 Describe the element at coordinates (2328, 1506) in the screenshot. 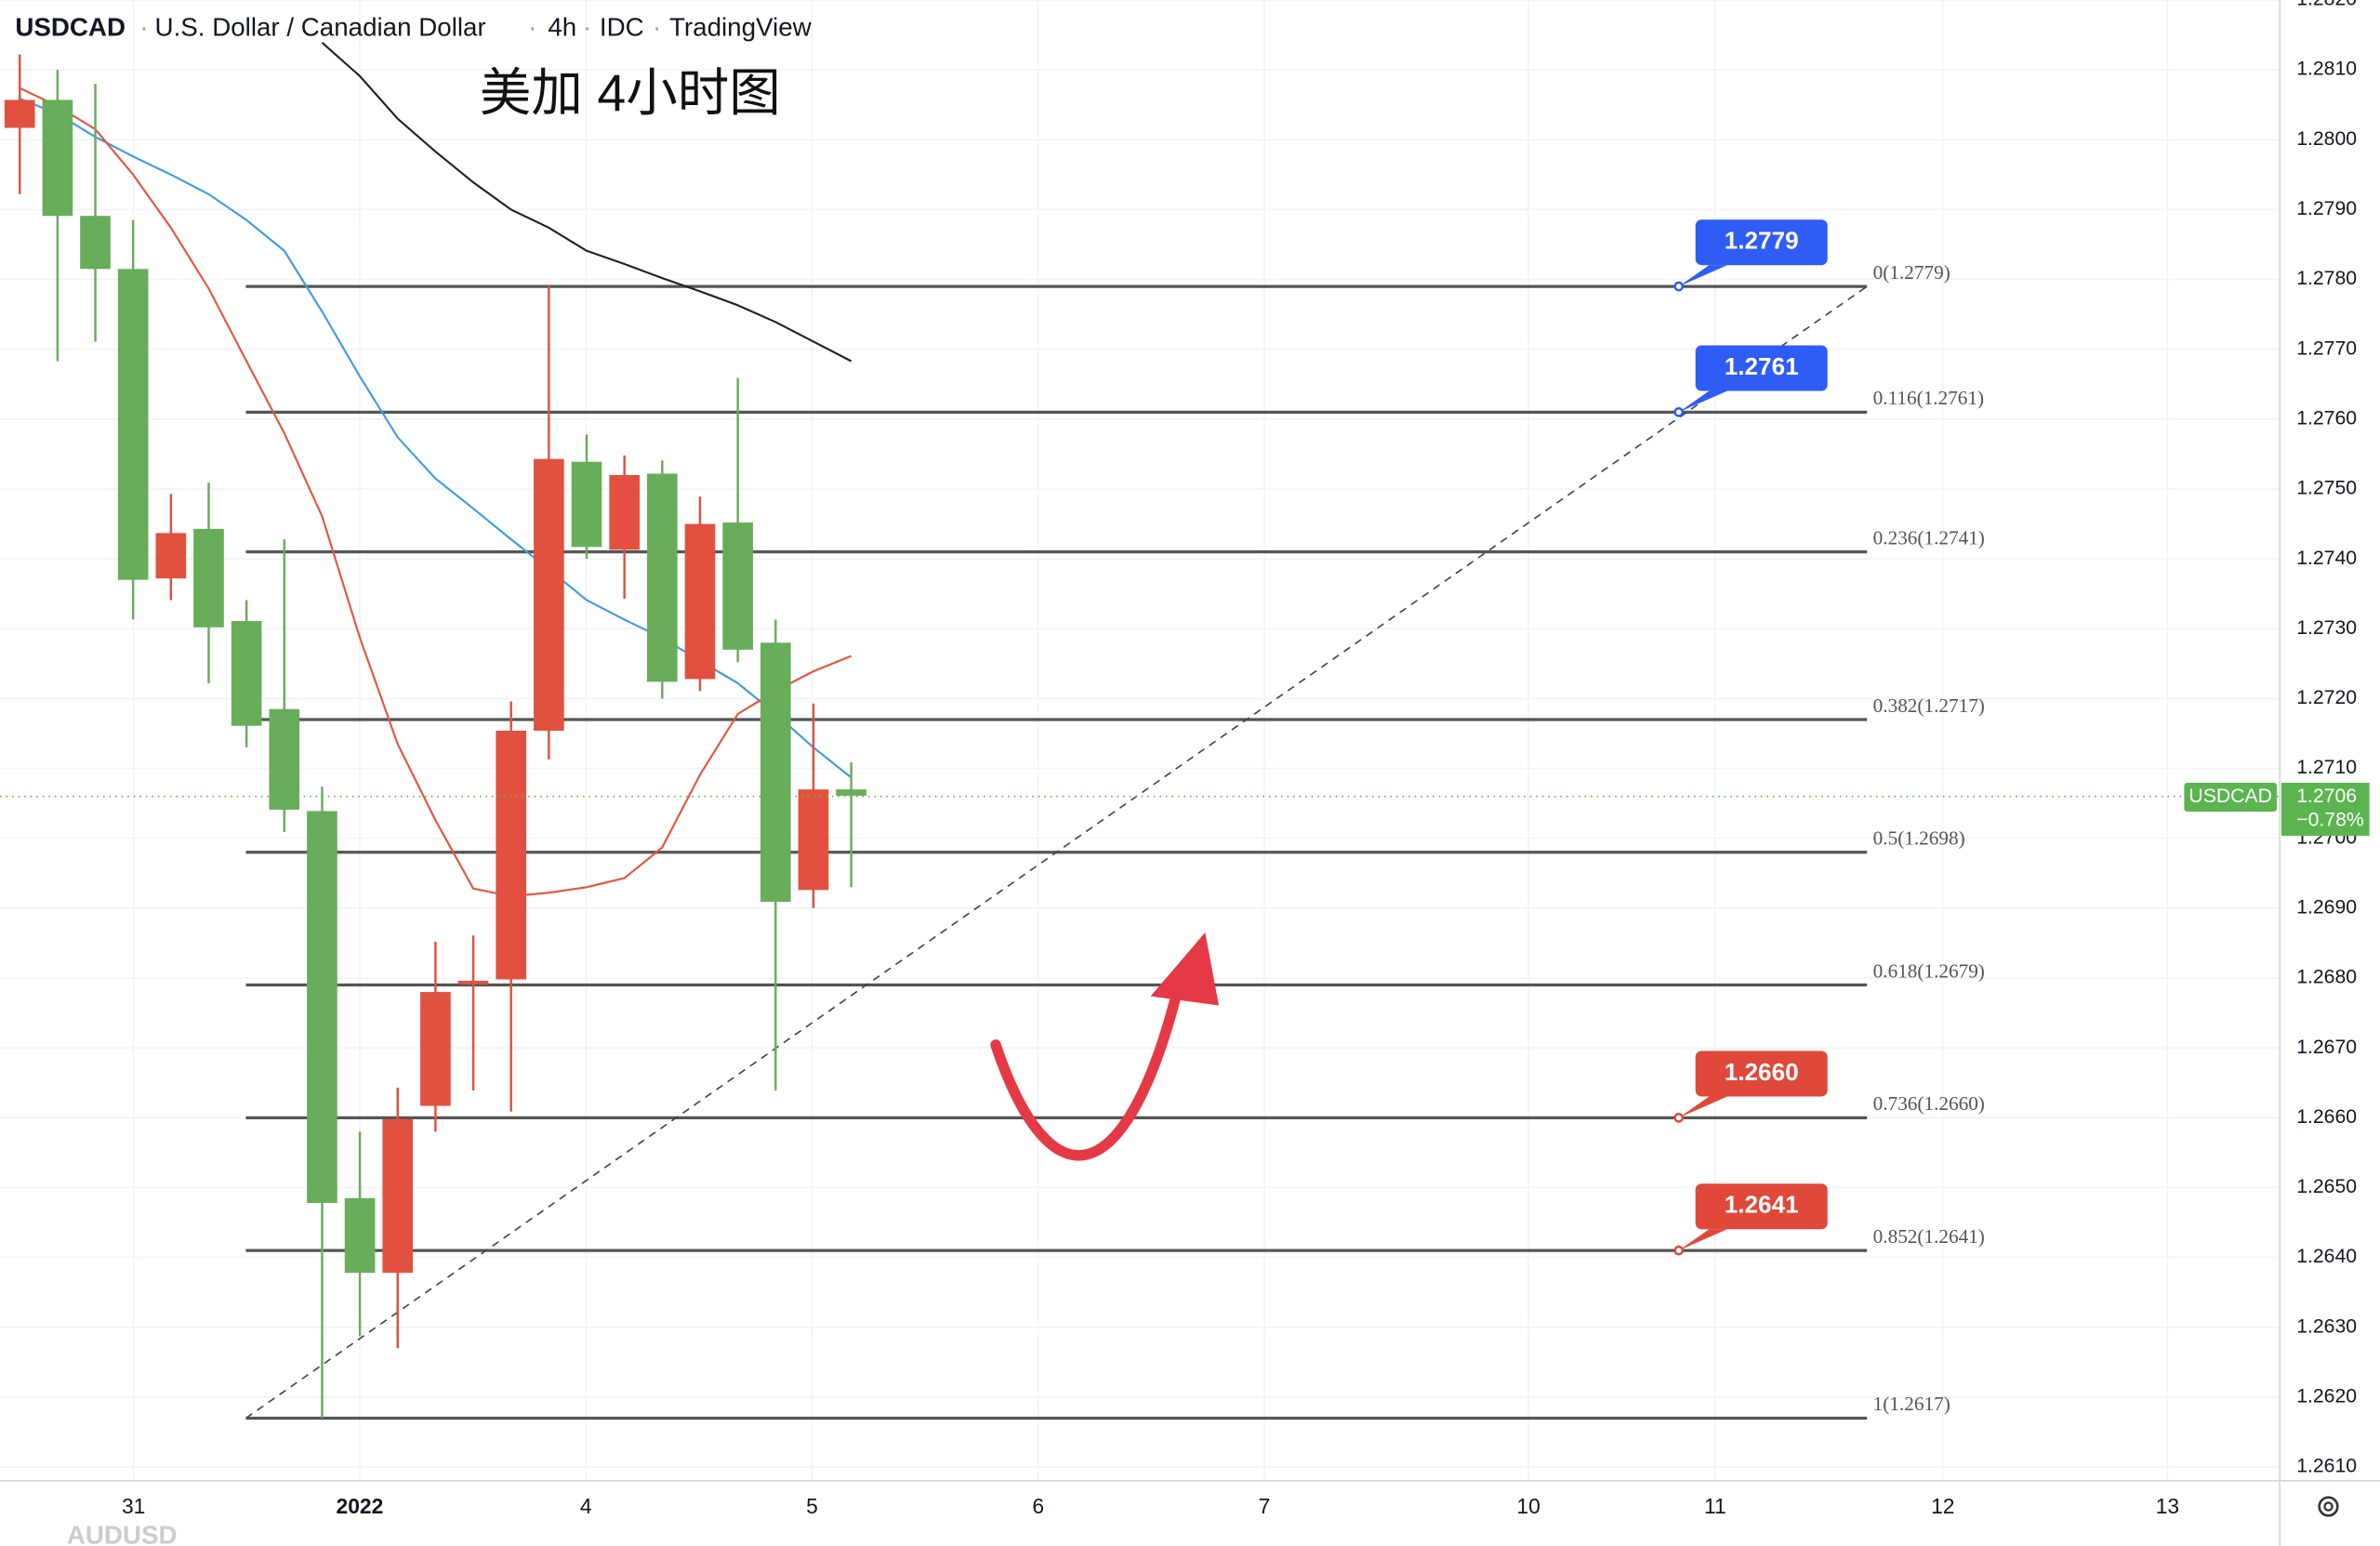

I see `settings-icon` at that location.